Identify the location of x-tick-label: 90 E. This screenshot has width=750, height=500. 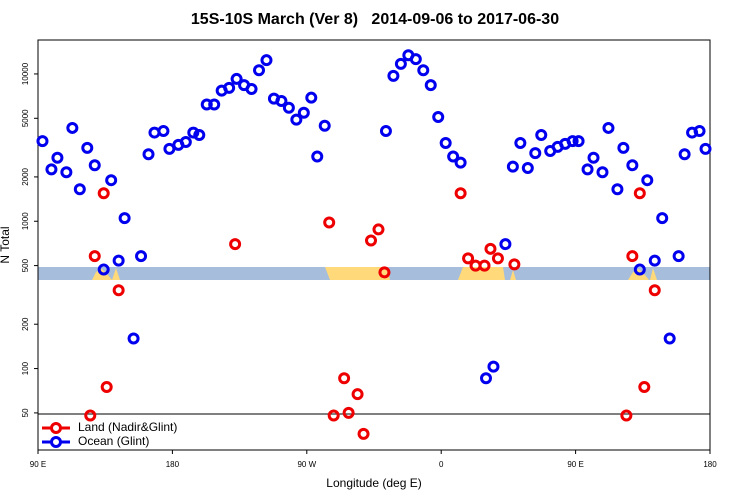
(575, 464).